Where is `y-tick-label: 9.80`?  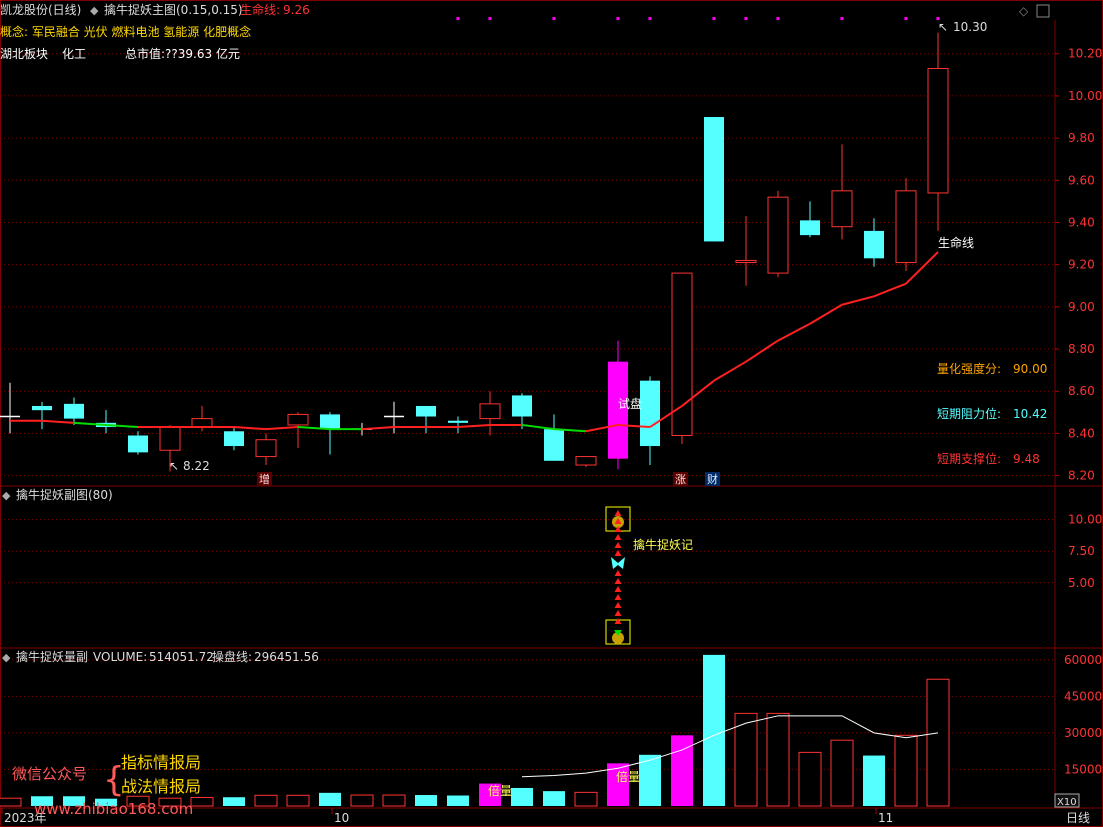
y-tick-label: 9.80 is located at coordinates (1081, 138).